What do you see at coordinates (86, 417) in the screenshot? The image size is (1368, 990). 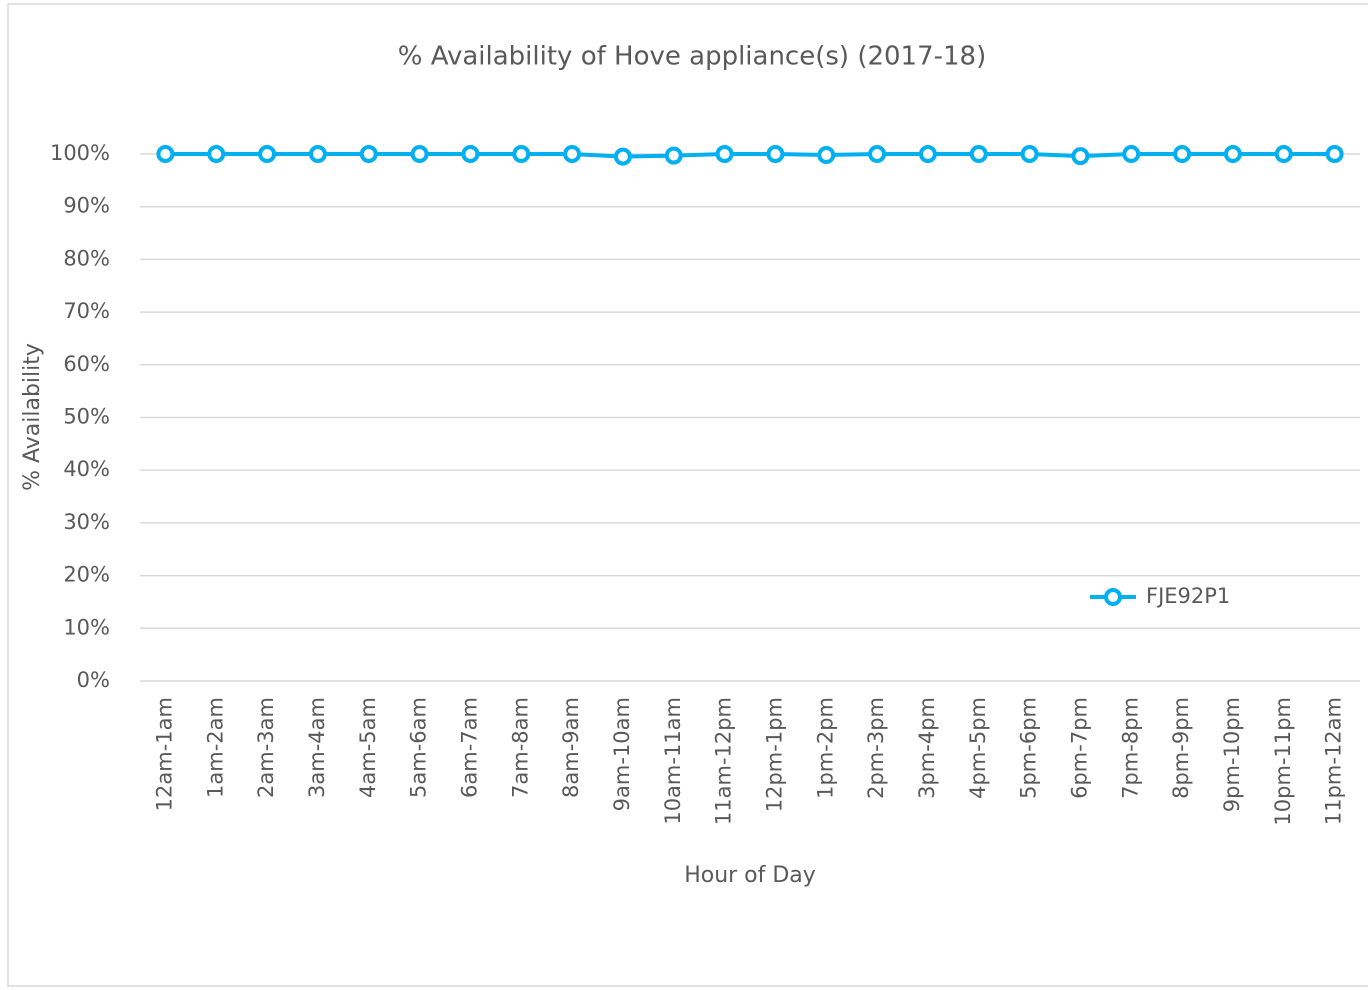 I see `y-tick-label: 50%` at bounding box center [86, 417].